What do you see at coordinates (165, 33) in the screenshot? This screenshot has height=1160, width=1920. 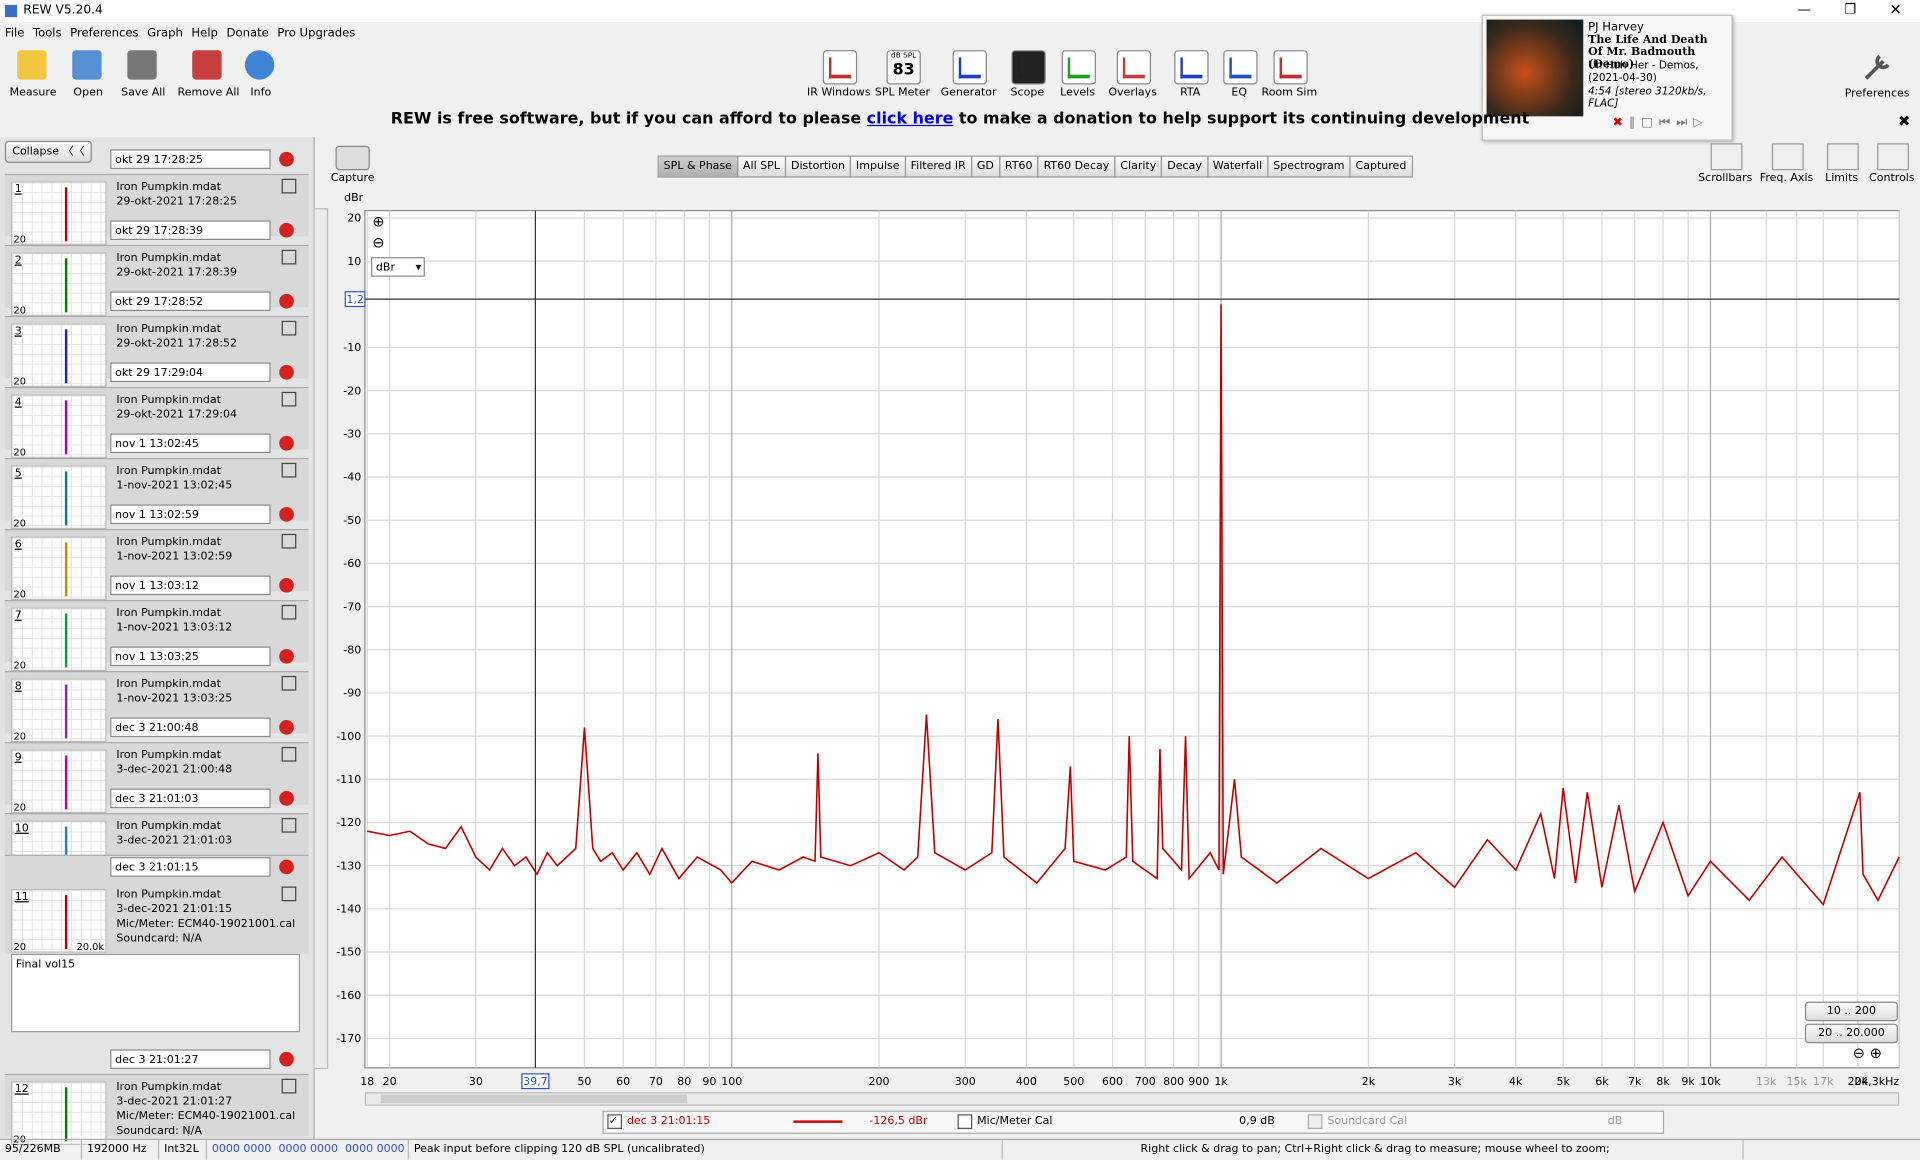 I see `menu-item: Graph` at bounding box center [165, 33].